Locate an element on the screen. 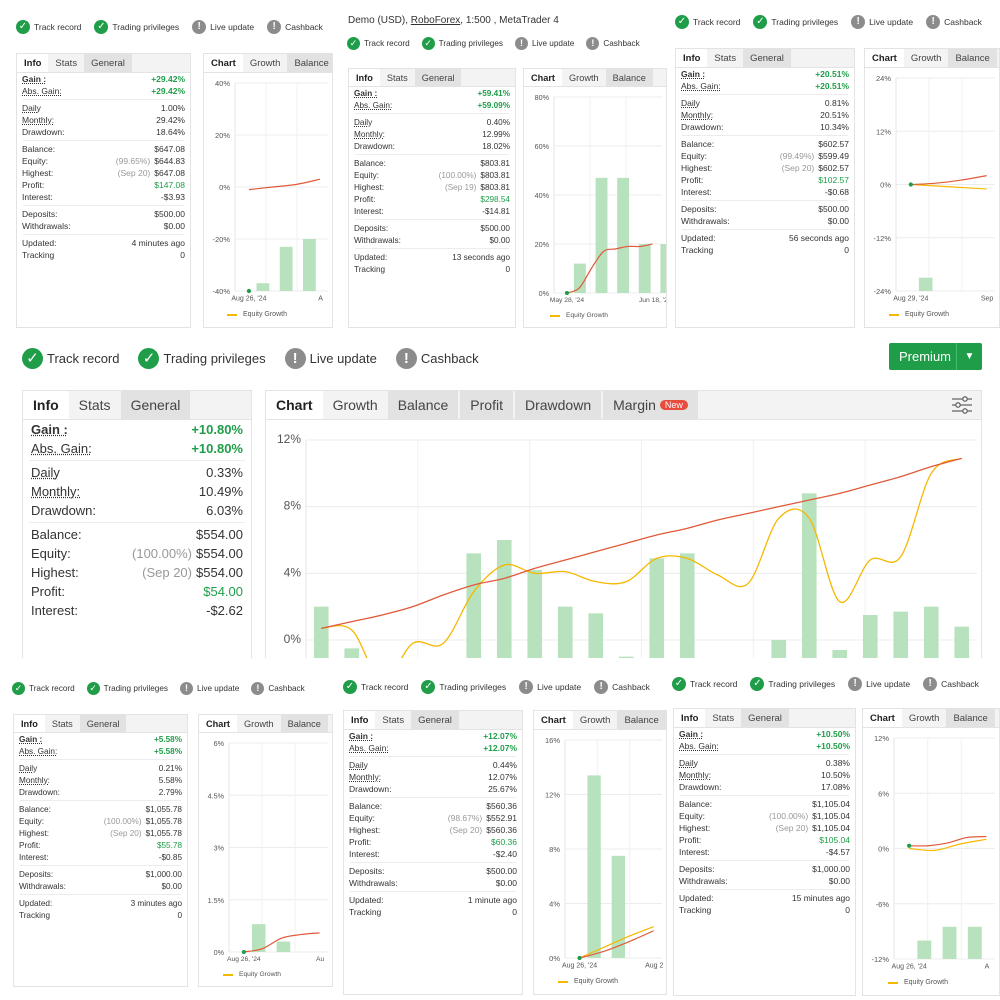  stat-row-withdrawals: Withdrawals: $0.00 is located at coordinates (765, 221).